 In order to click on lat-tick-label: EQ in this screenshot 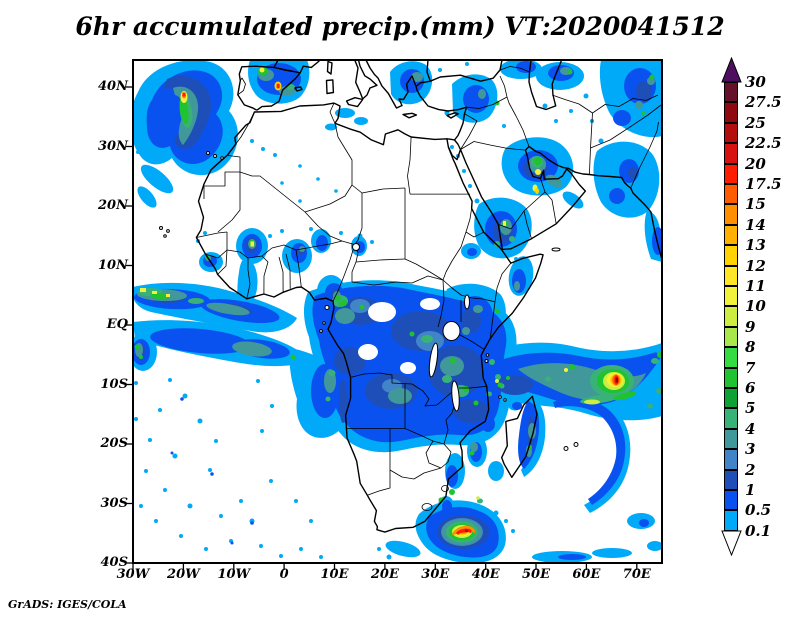, I will do `click(117, 324)`.